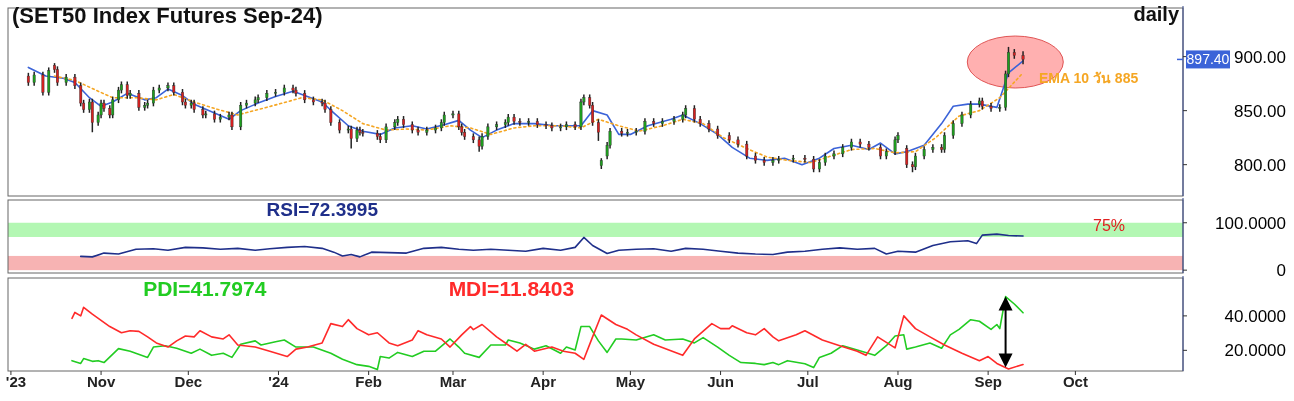 The width and height of the screenshot is (1294, 401). I want to click on x-tick-label: Oct, so click(1075, 381).